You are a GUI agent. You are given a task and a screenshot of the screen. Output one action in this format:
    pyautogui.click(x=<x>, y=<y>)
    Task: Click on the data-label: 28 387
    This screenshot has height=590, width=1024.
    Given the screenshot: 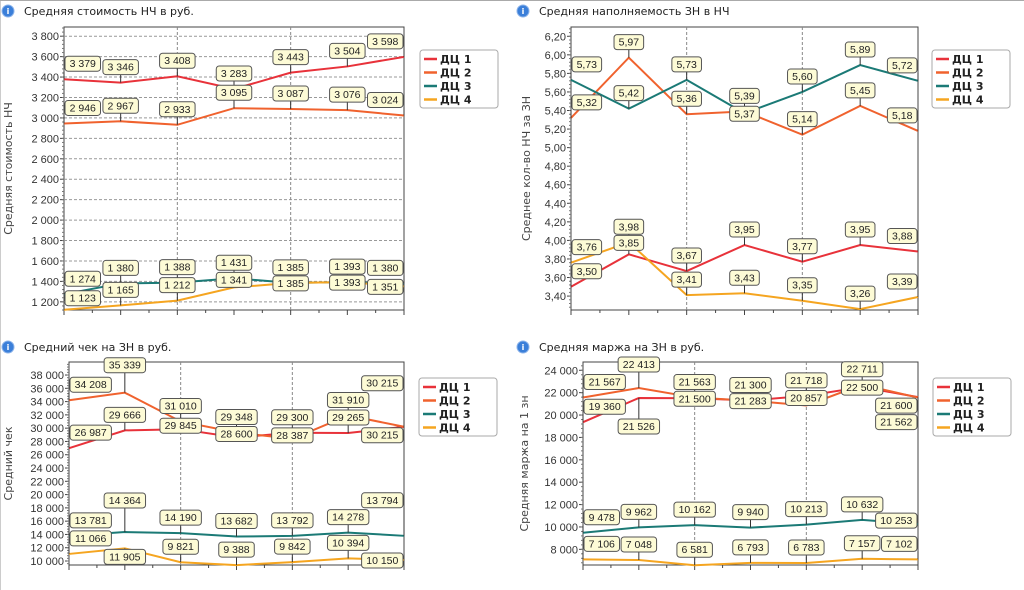 What is the action you would take?
    pyautogui.click(x=292, y=435)
    